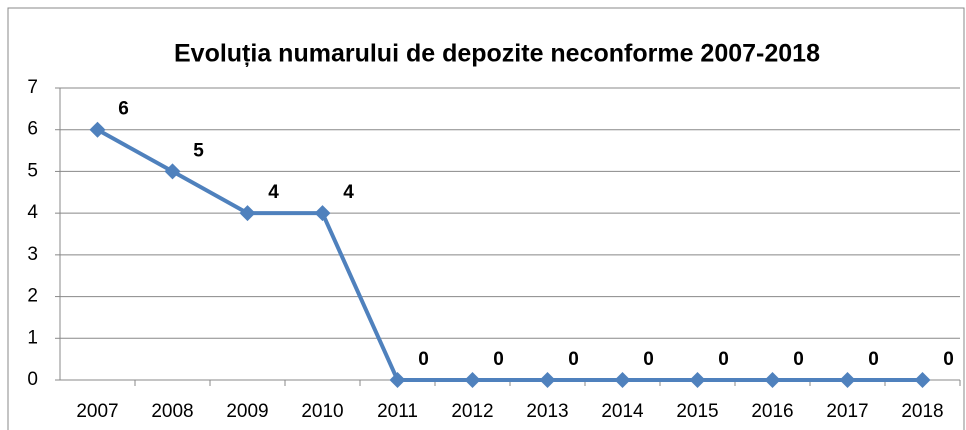  I want to click on x-tick-label: 2016, so click(772, 411).